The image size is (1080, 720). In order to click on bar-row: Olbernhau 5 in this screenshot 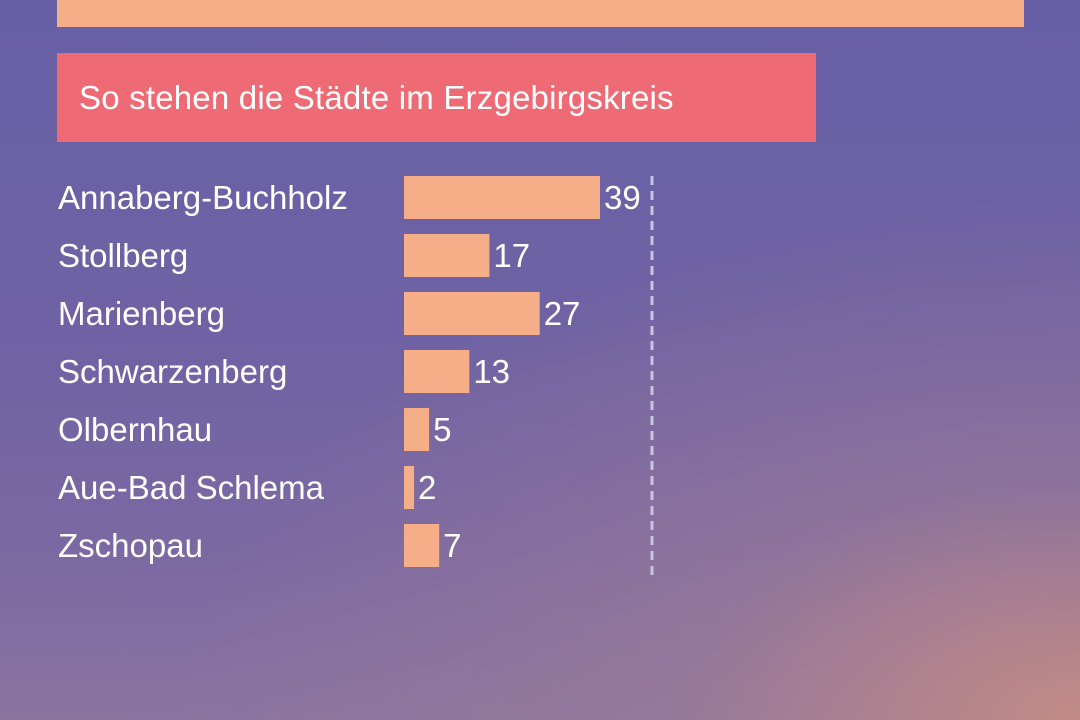, I will do `click(254, 429)`.